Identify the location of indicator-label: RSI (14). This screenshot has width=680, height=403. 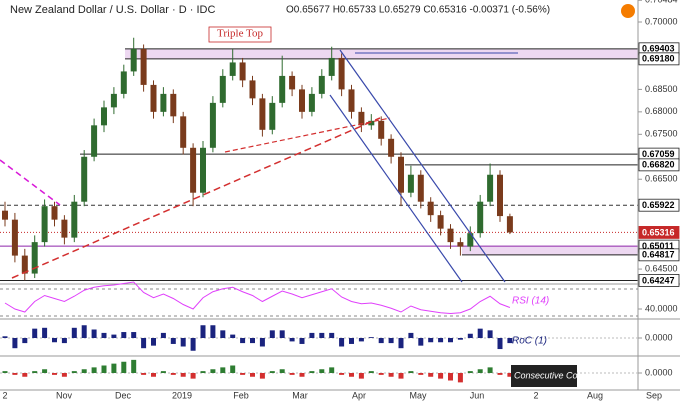
(530, 301).